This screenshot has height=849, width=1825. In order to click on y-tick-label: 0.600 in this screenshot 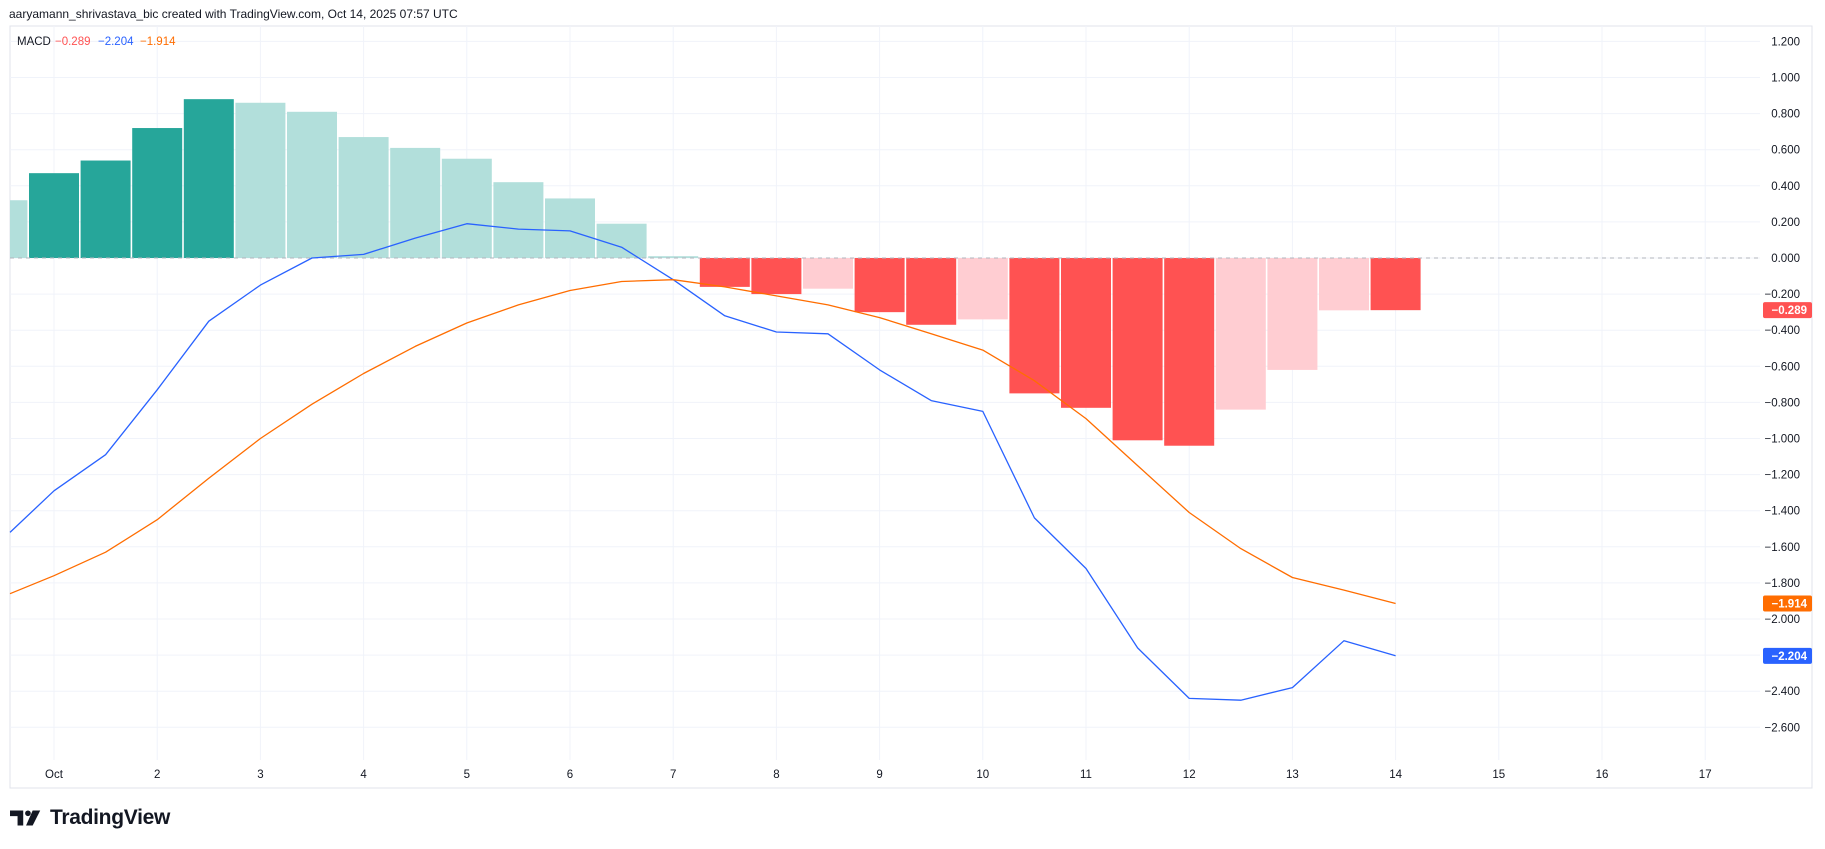, I will do `click(1785, 151)`.